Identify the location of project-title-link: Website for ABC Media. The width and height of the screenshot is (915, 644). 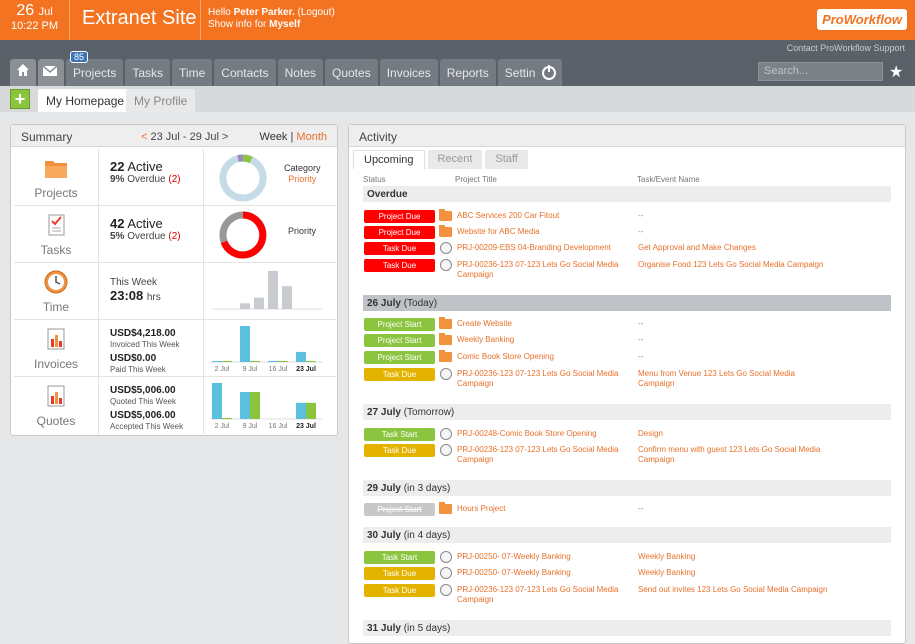
(498, 231).